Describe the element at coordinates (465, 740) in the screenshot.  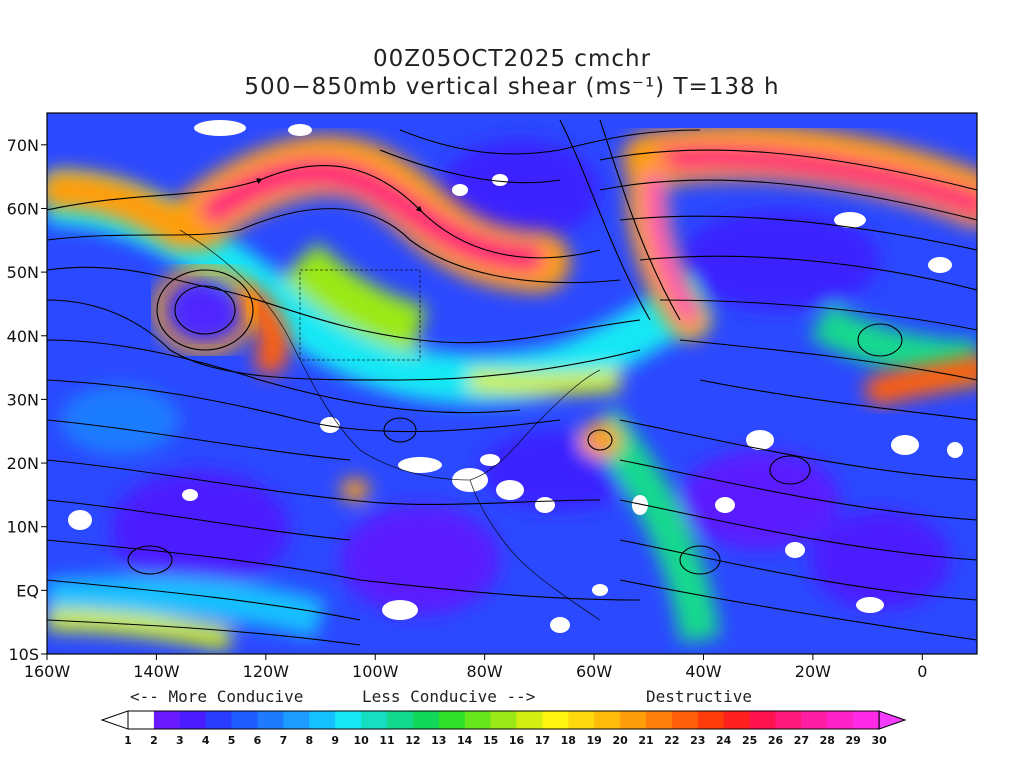
I see `colorbar-level-label: 14` at that location.